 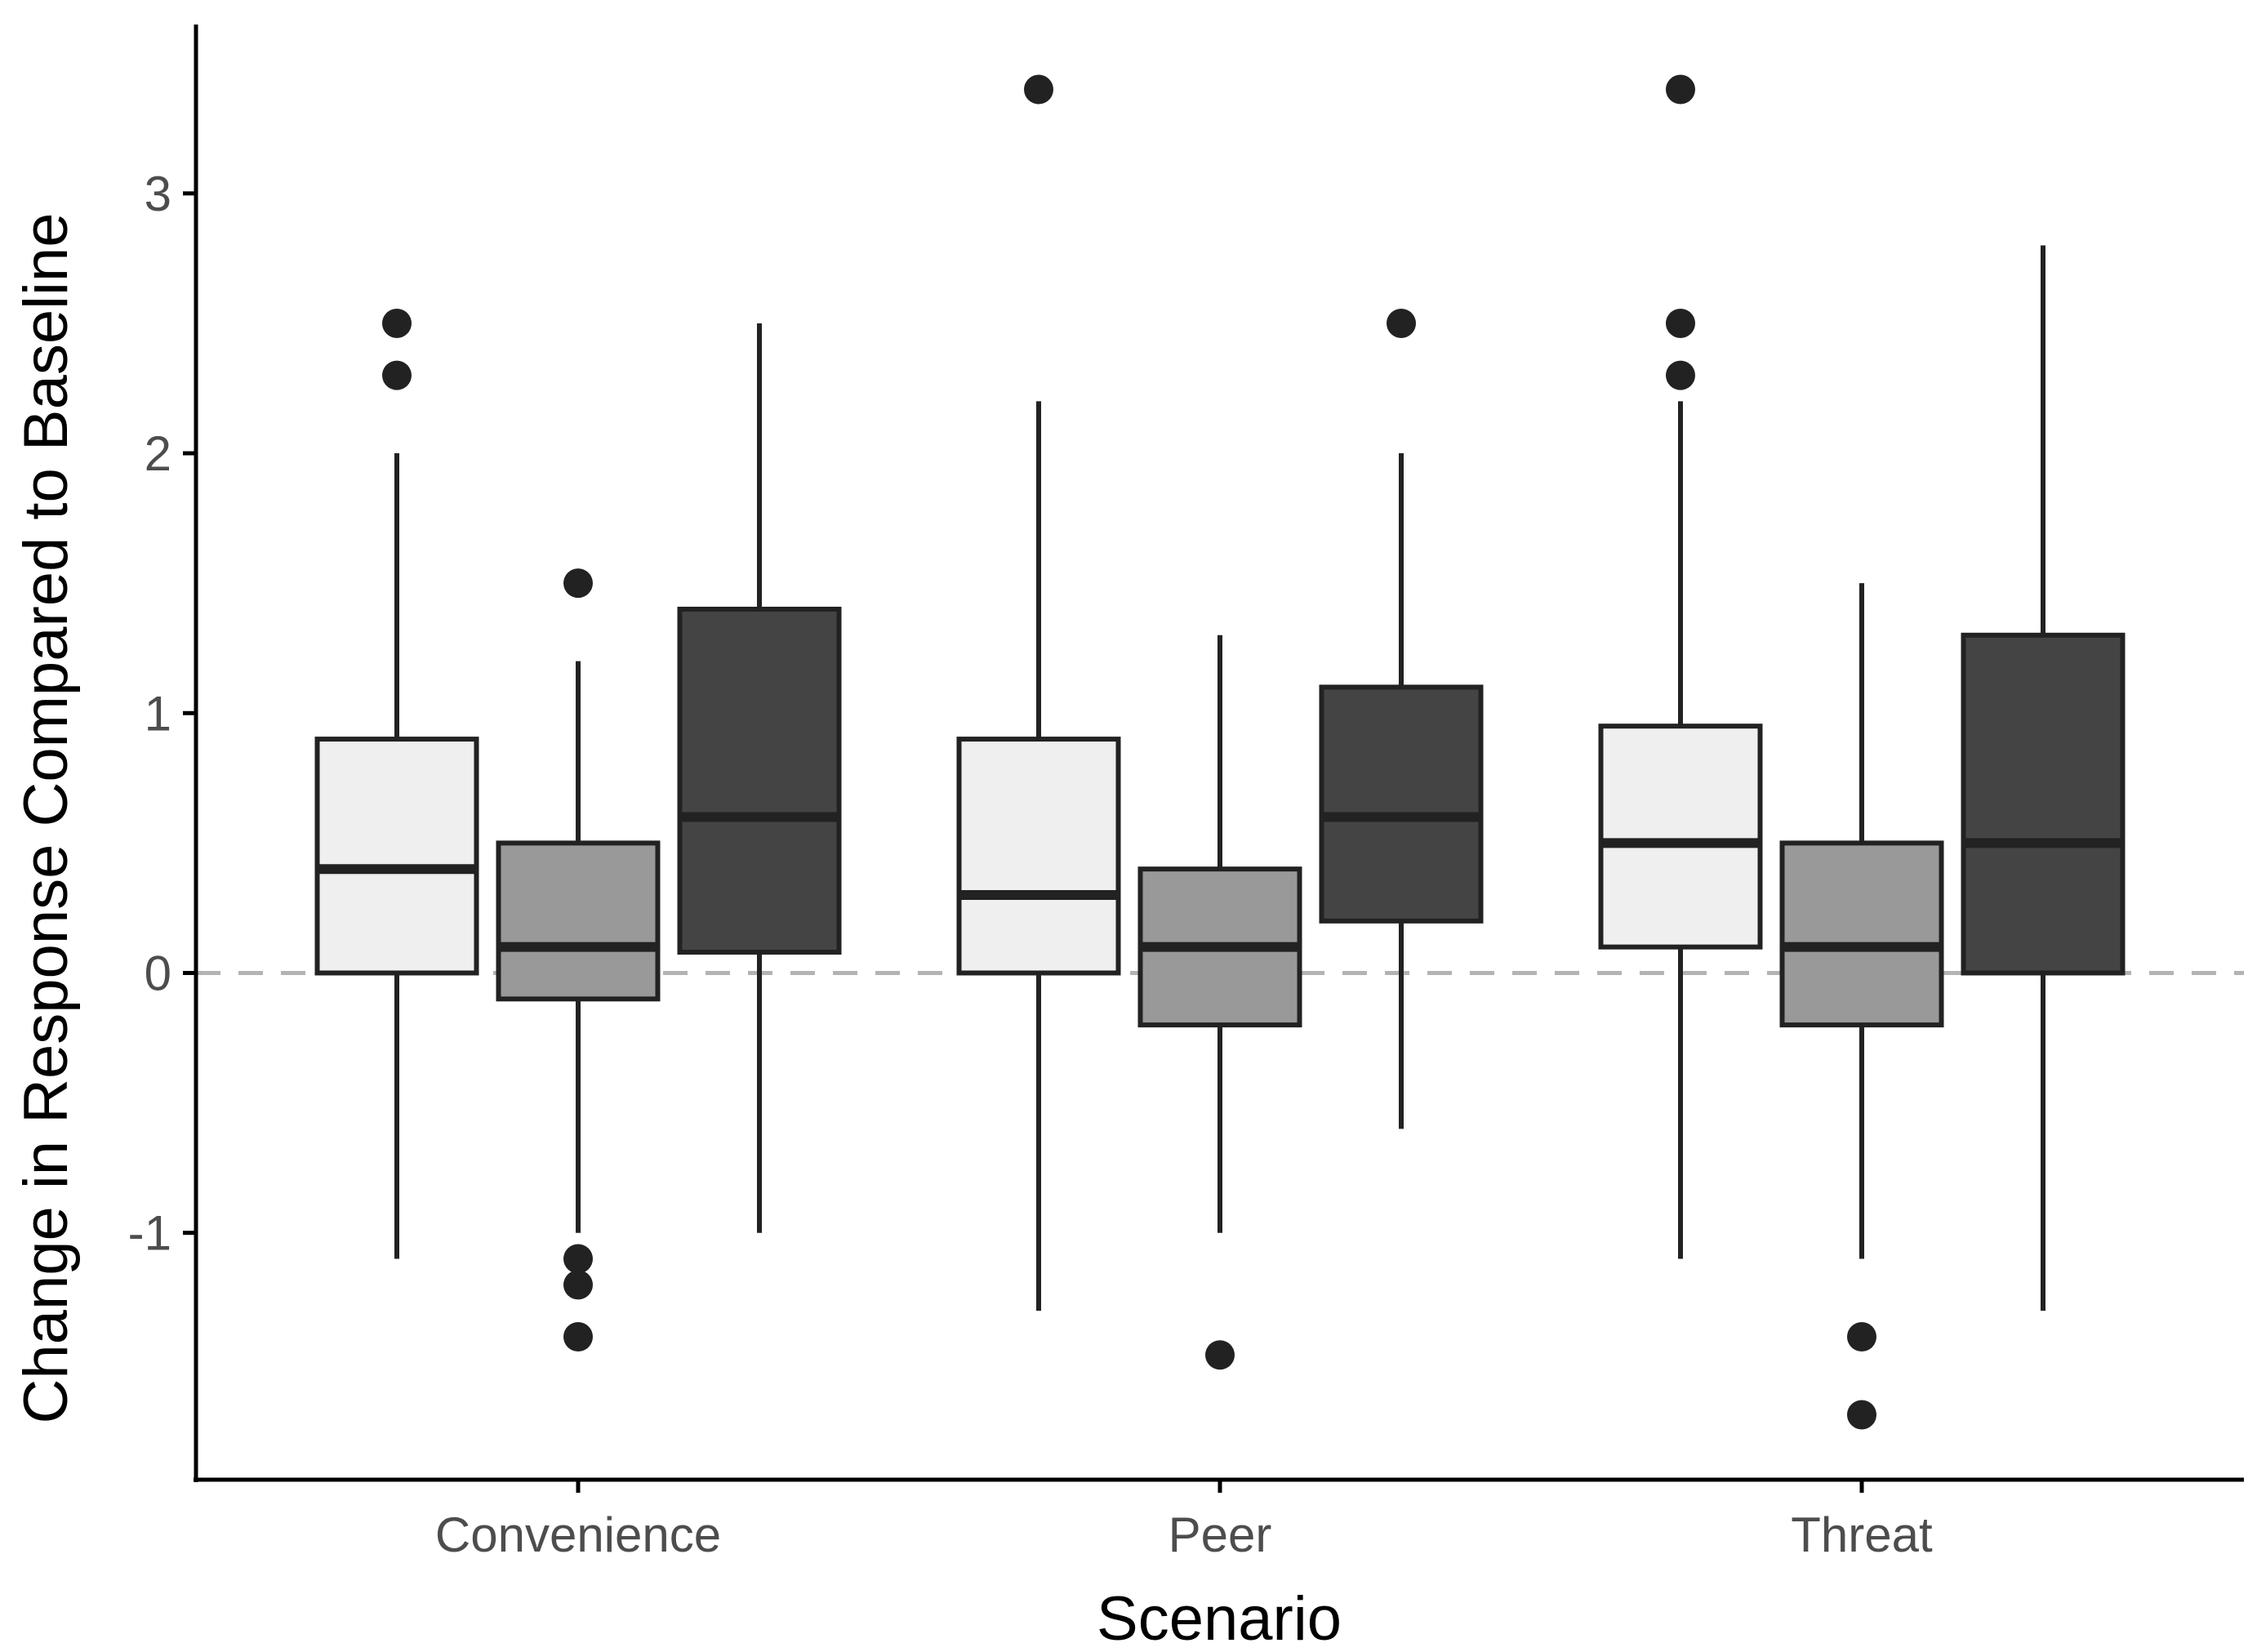 I want to click on y-tick-label: 3, so click(x=158, y=194).